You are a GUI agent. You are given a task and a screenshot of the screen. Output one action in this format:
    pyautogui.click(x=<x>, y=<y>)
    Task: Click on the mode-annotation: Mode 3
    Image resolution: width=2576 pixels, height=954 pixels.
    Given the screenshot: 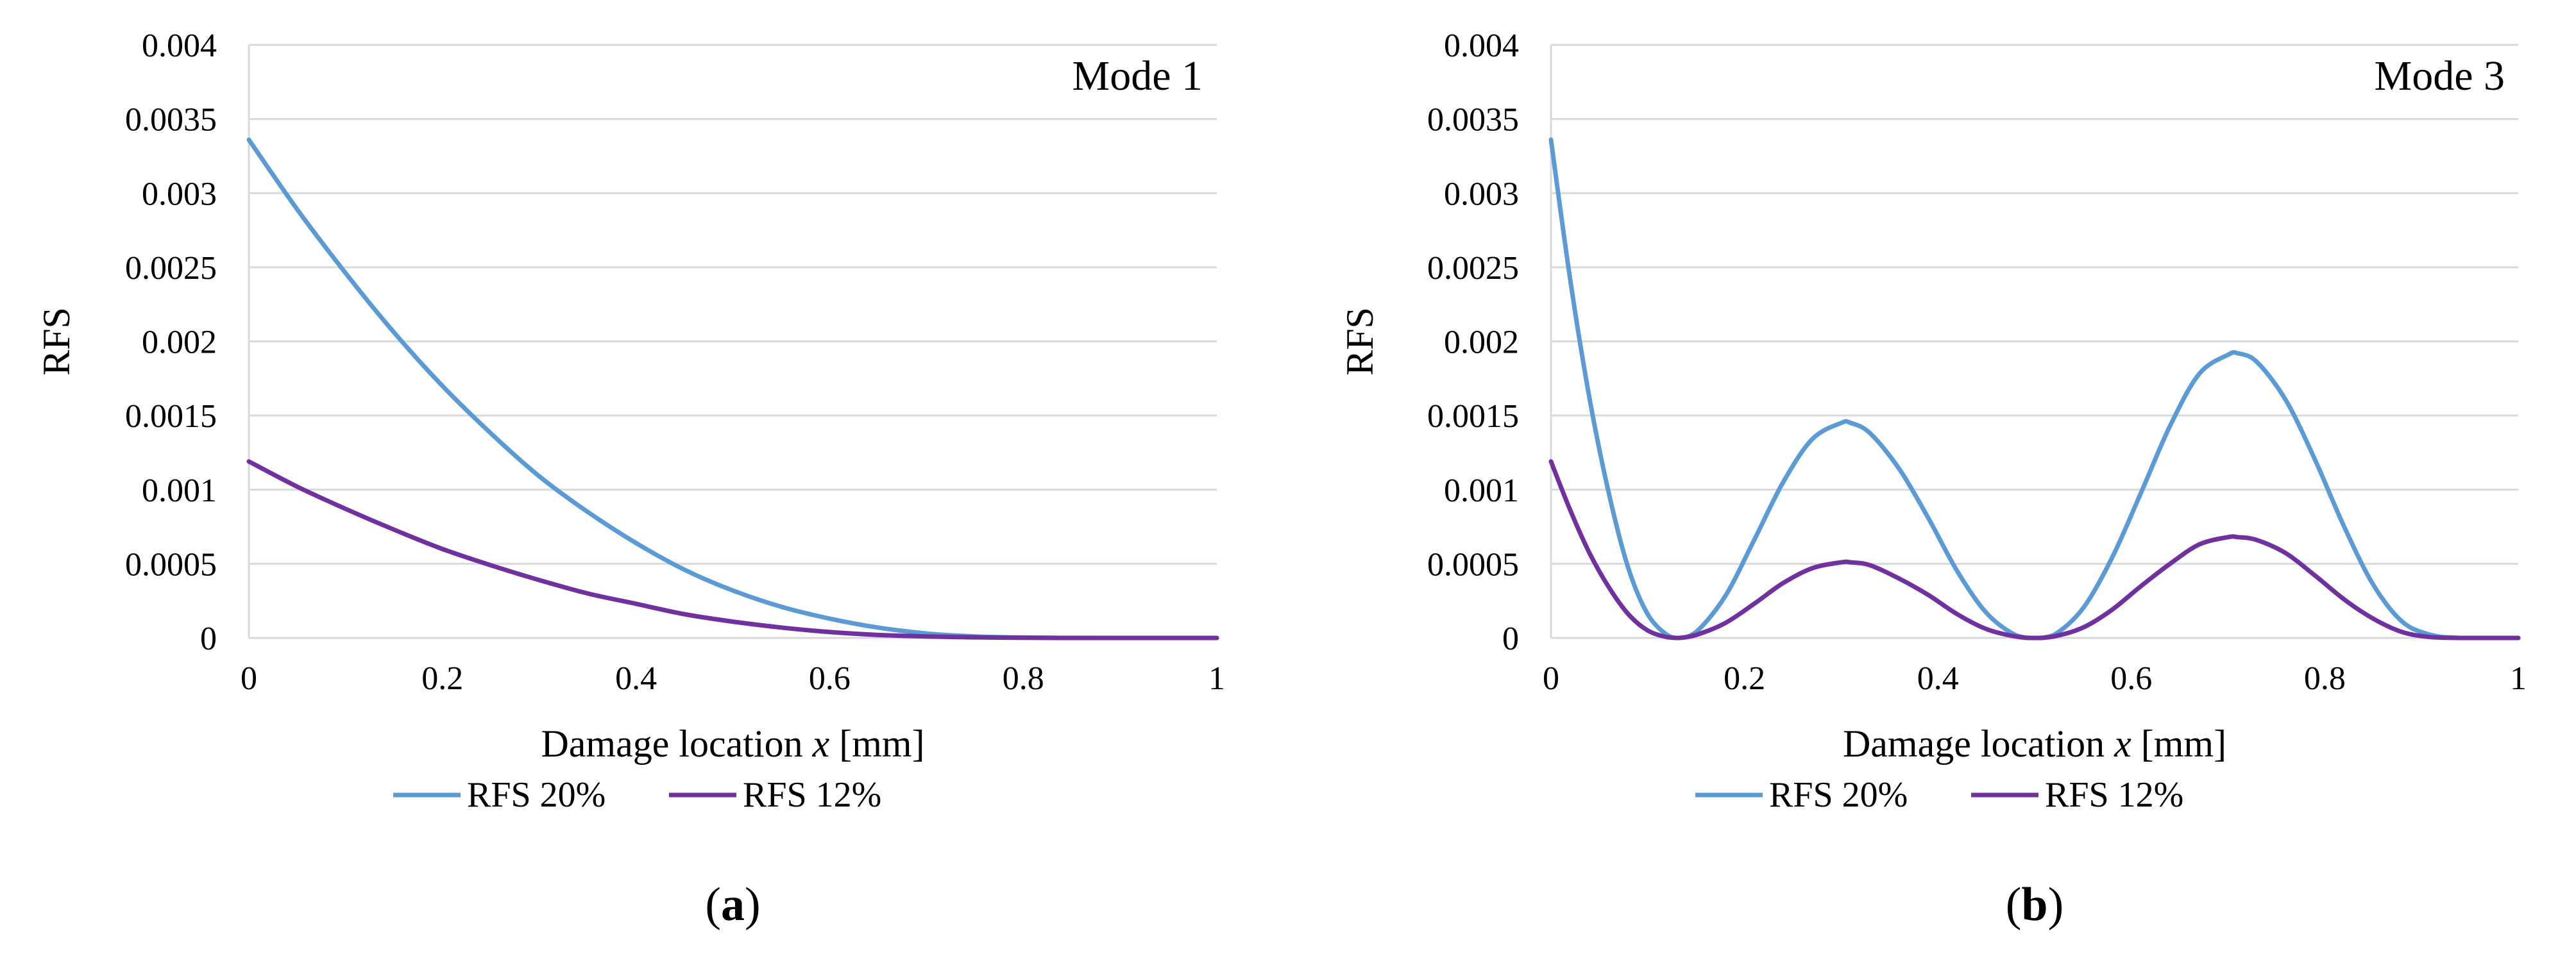 What is the action you would take?
    pyautogui.click(x=2440, y=76)
    